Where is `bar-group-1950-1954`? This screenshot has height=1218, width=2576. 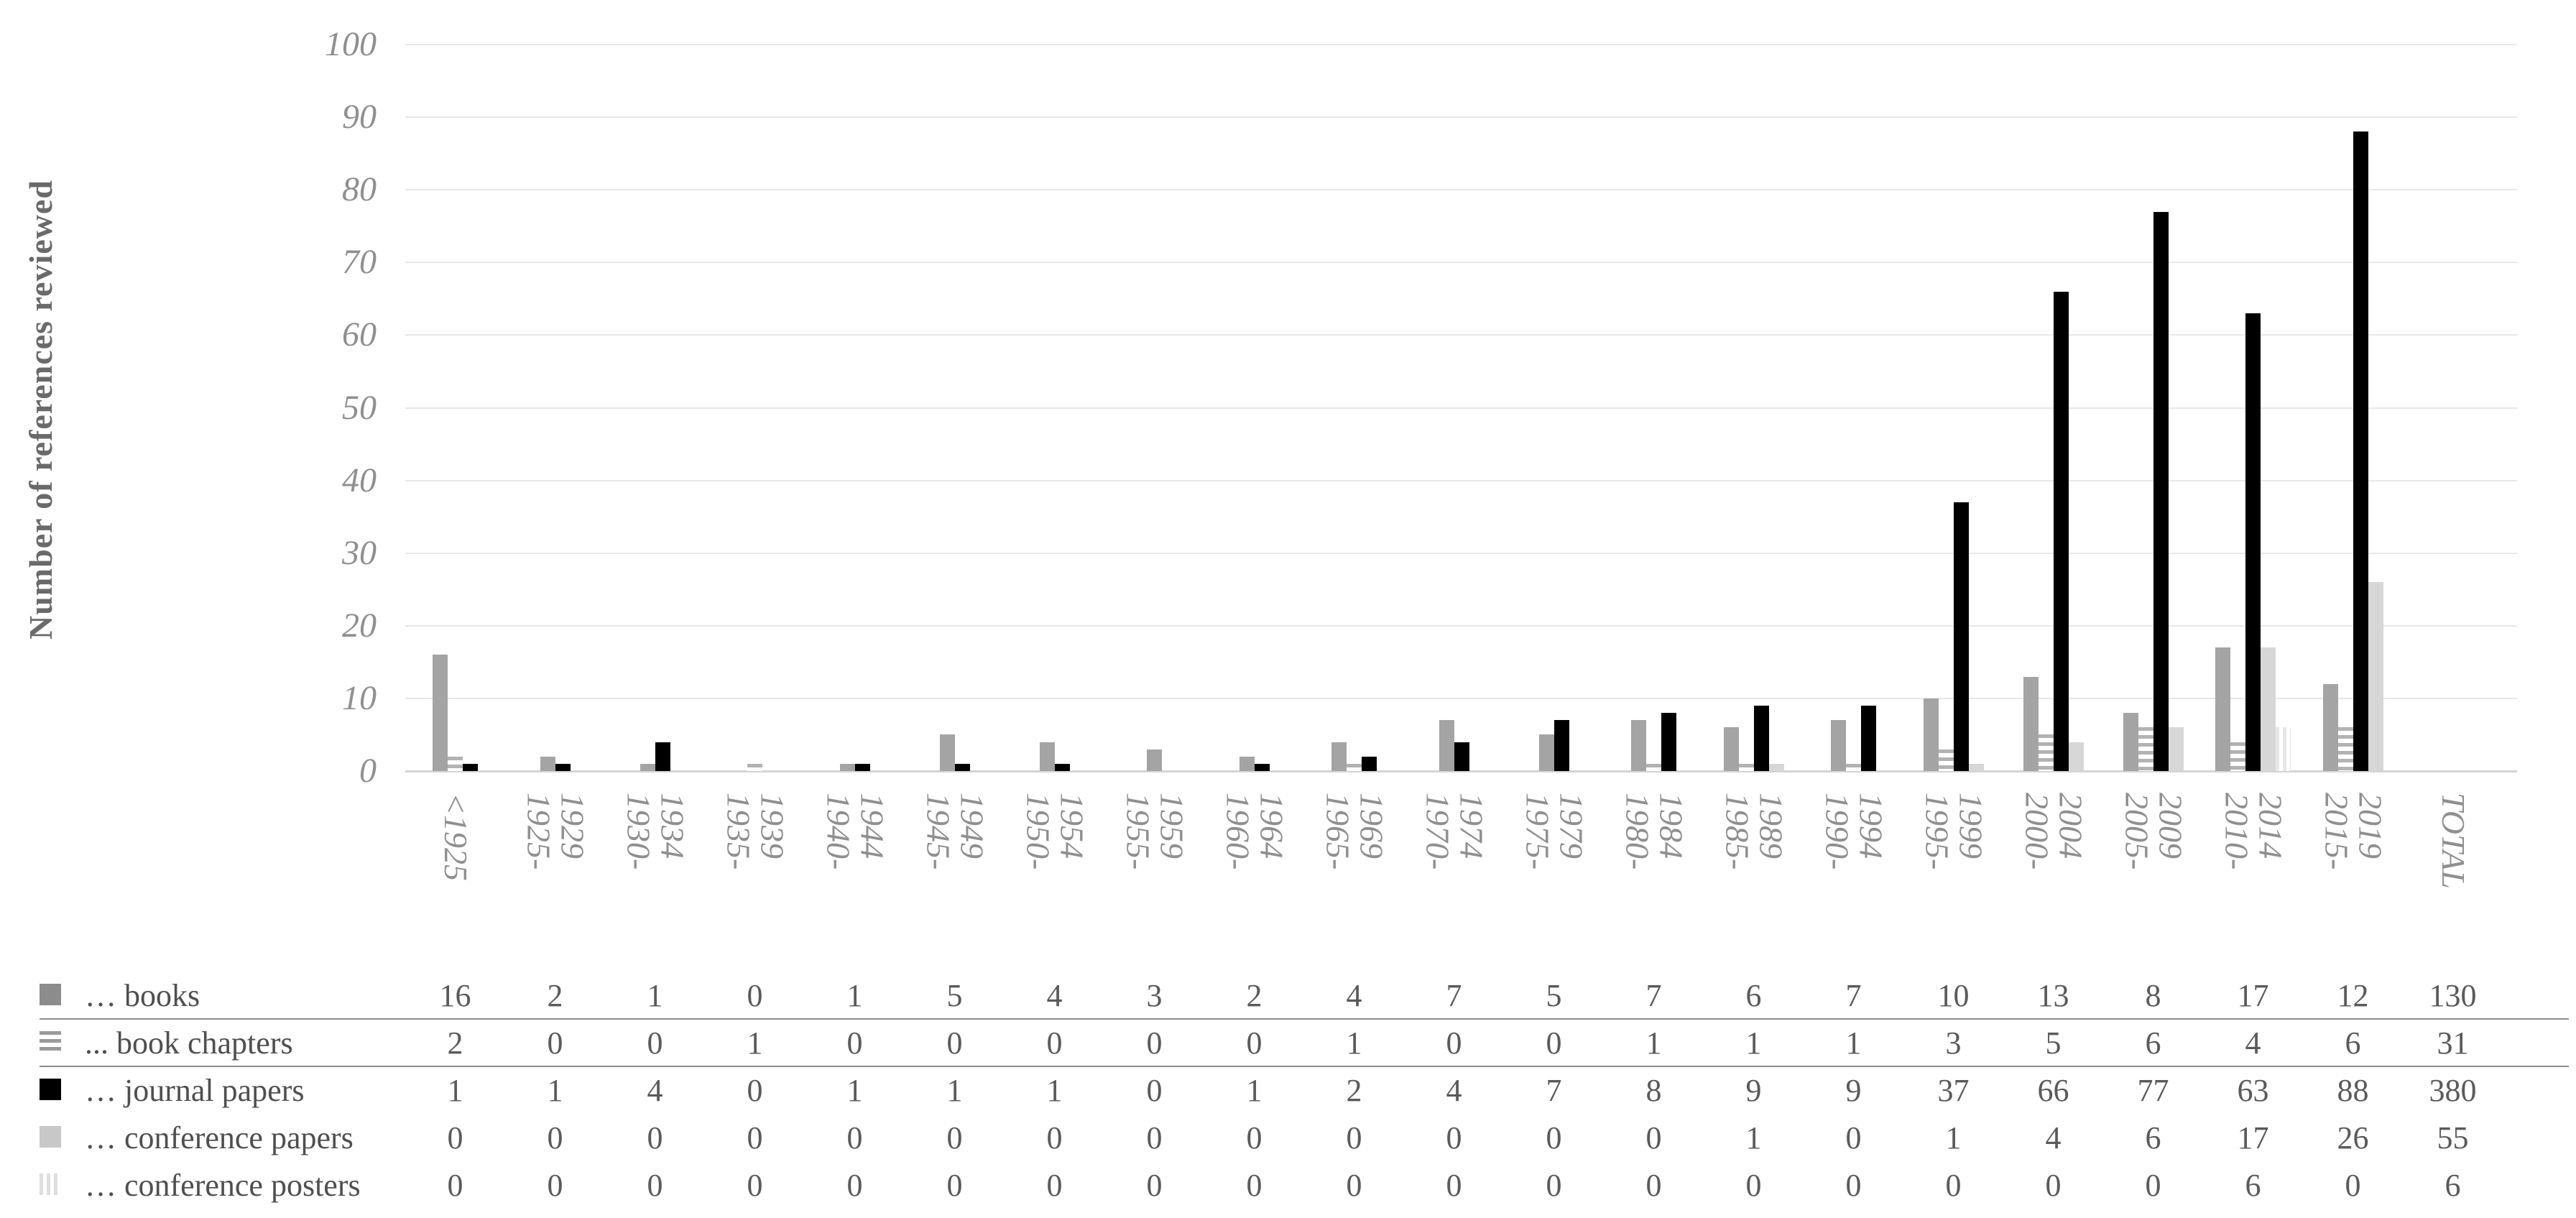
bar-group-1950-1954 is located at coordinates (1055, 408).